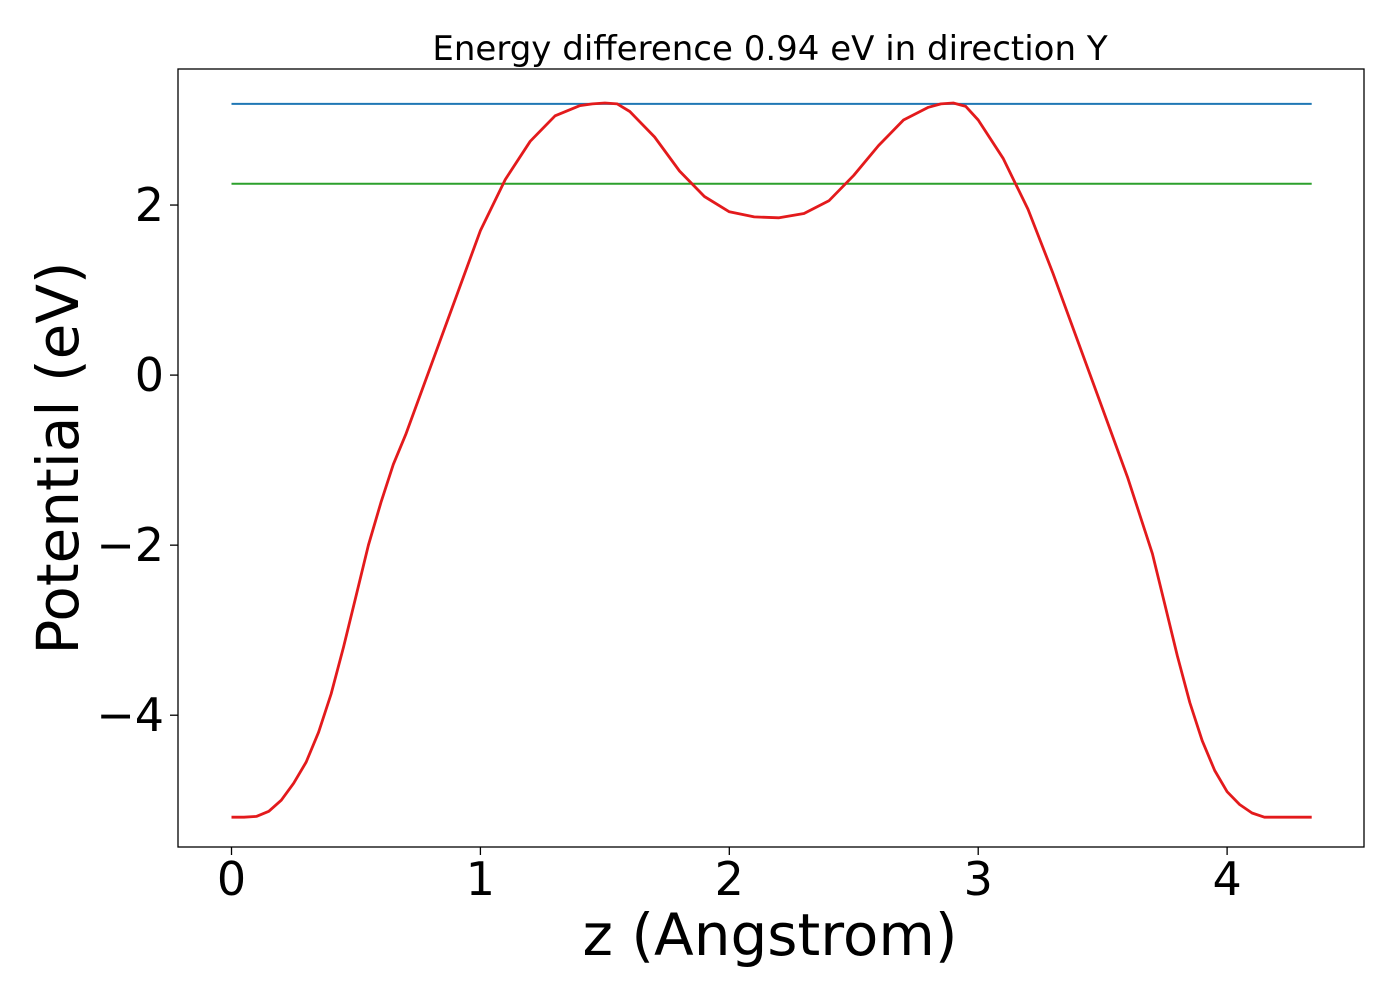 Image resolution: width=1400 pixels, height=1000 pixels. I want to click on y-axis-ticks: −4 −2 0 2, so click(137, 460).